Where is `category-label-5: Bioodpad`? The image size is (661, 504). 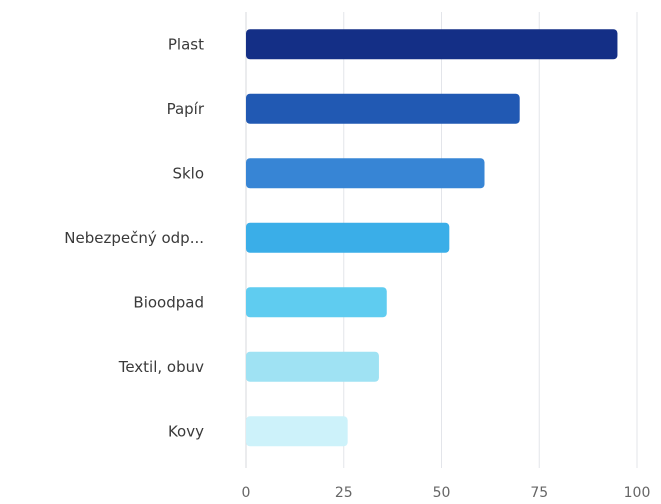
category-label-5: Bioodpad is located at coordinates (168, 302).